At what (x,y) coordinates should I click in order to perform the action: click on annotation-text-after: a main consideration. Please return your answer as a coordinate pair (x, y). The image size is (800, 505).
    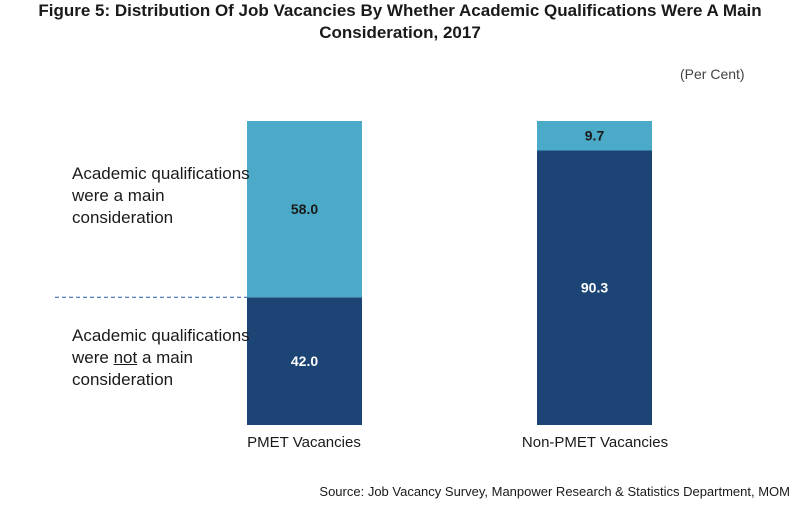
    Looking at the image, I should click on (132, 368).